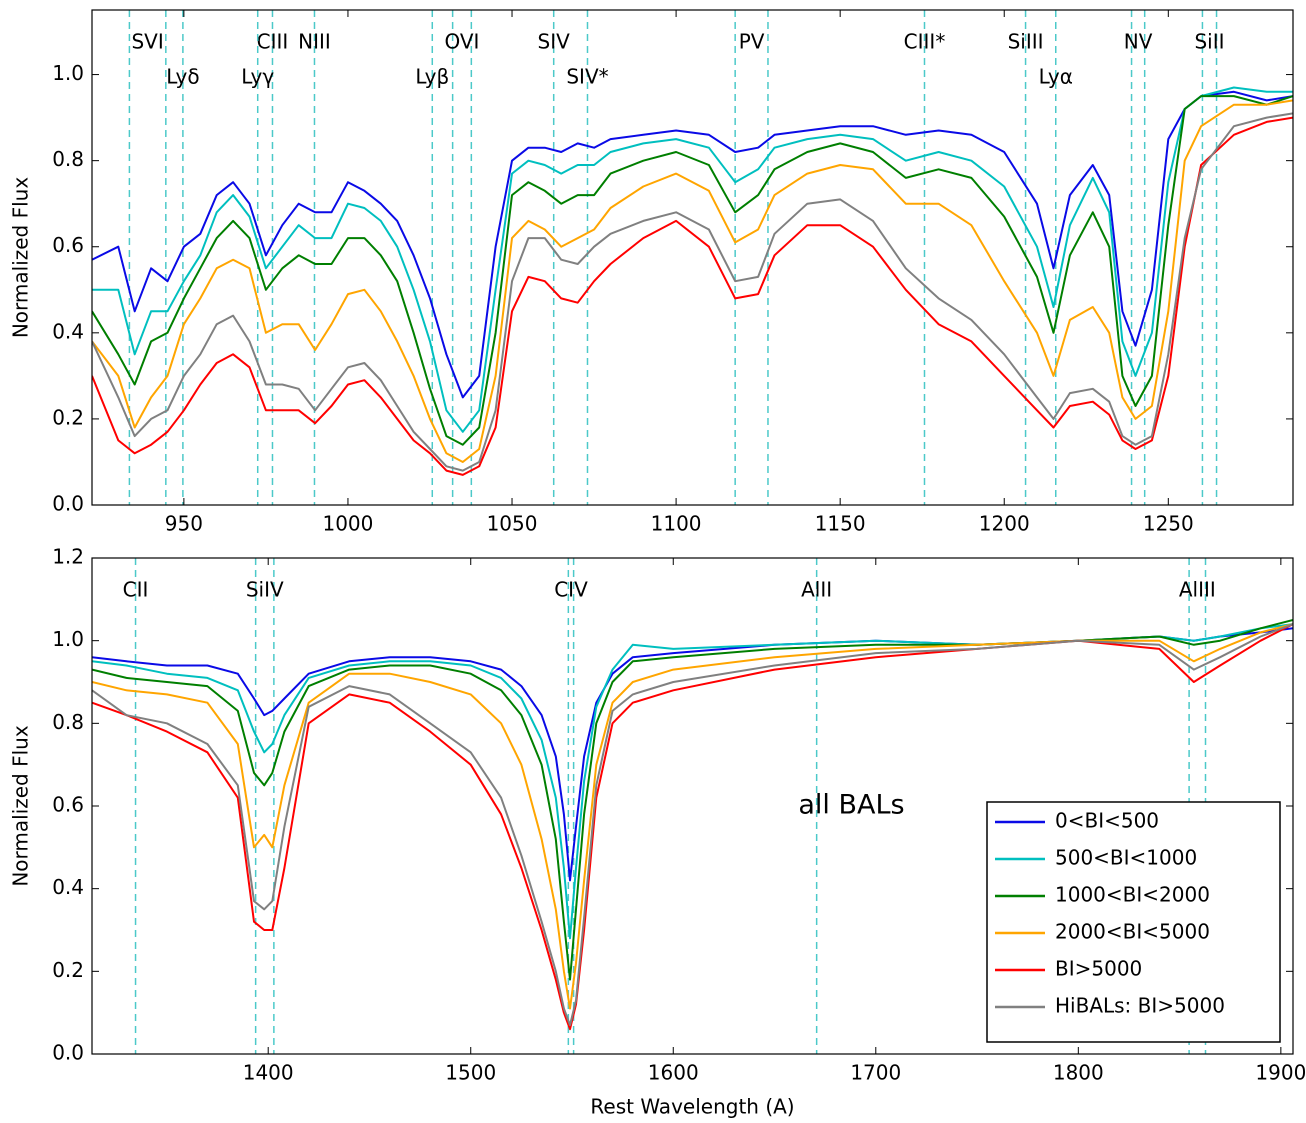 The width and height of the screenshot is (1306, 1123). I want to click on spectral-line-label: Lyγ, so click(257, 77).